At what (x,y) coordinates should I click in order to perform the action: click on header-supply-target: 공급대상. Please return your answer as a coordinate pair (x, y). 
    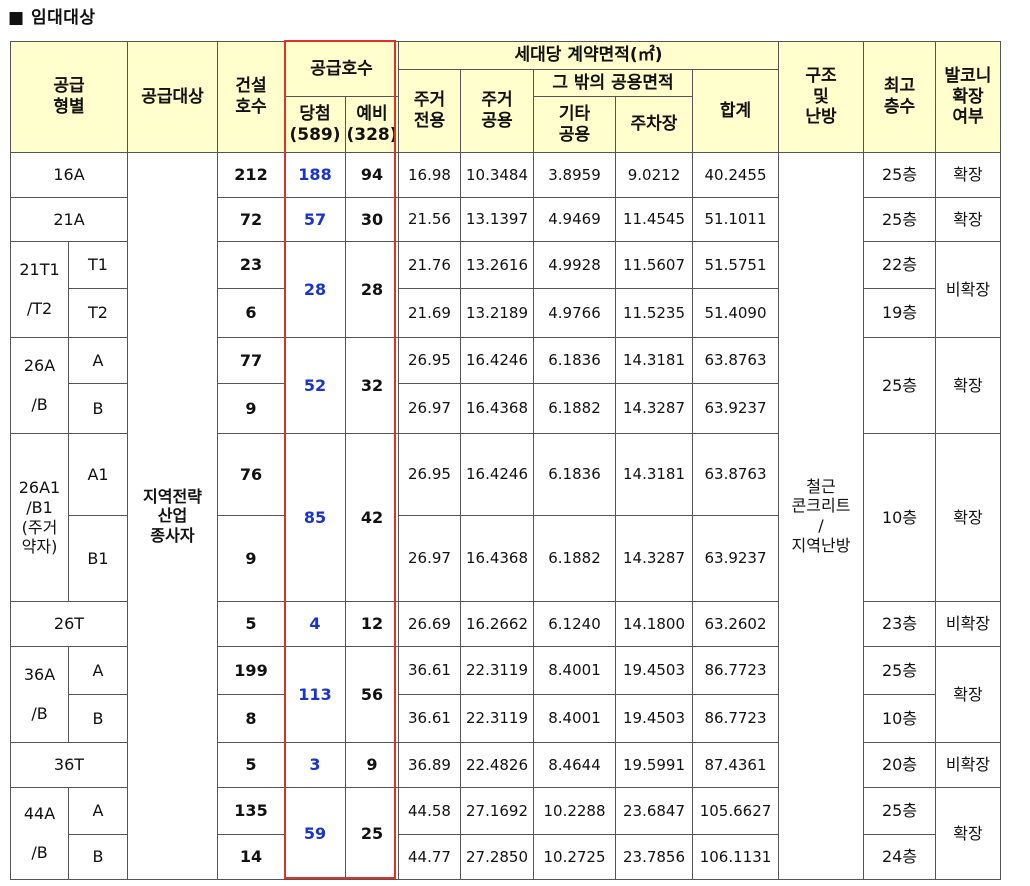
    Looking at the image, I should click on (172, 97).